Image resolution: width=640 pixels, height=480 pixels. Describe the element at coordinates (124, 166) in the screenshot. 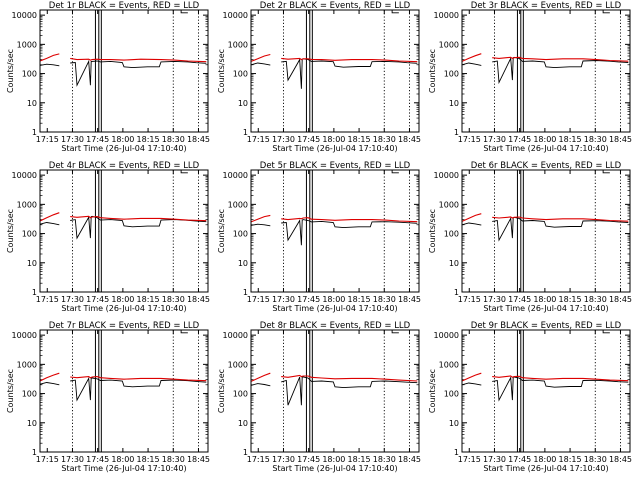

I see `panel-title: Det 4r BLACK = Events, RED = LLD` at that location.